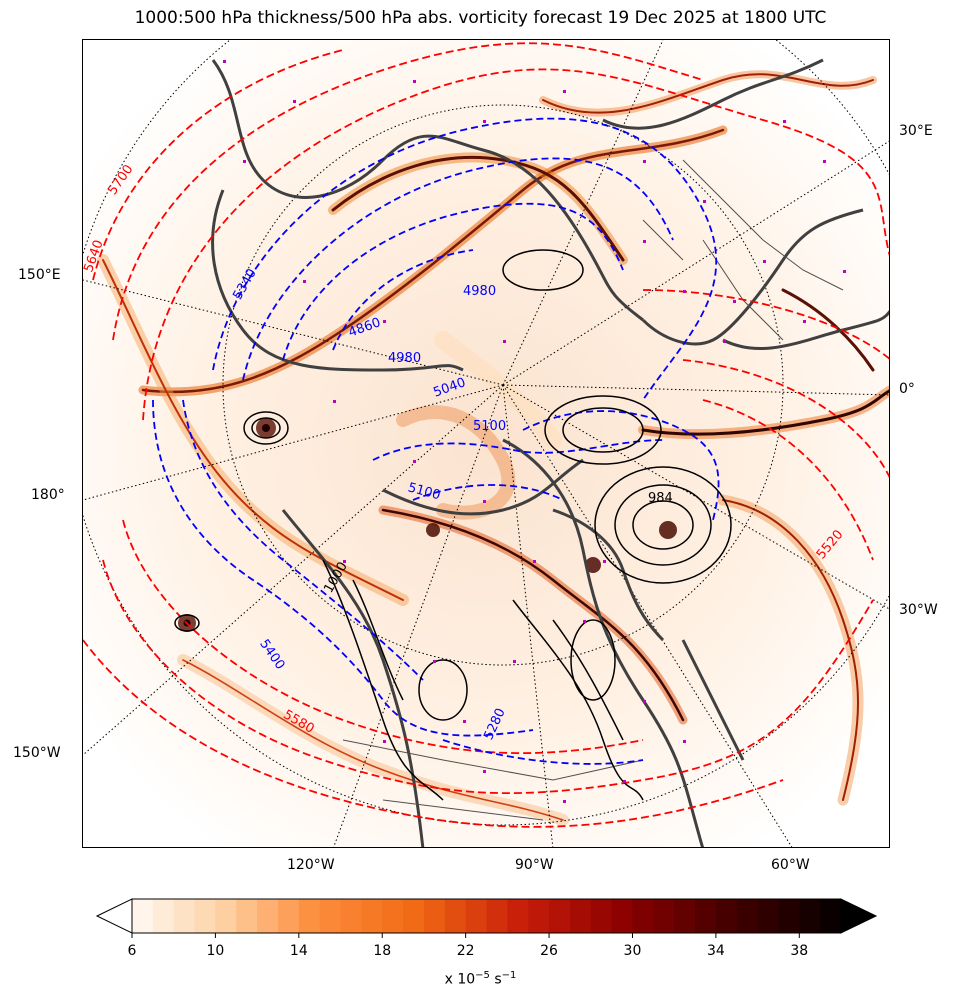  I want to click on colorbar-tick-label: 18, so click(382, 951).